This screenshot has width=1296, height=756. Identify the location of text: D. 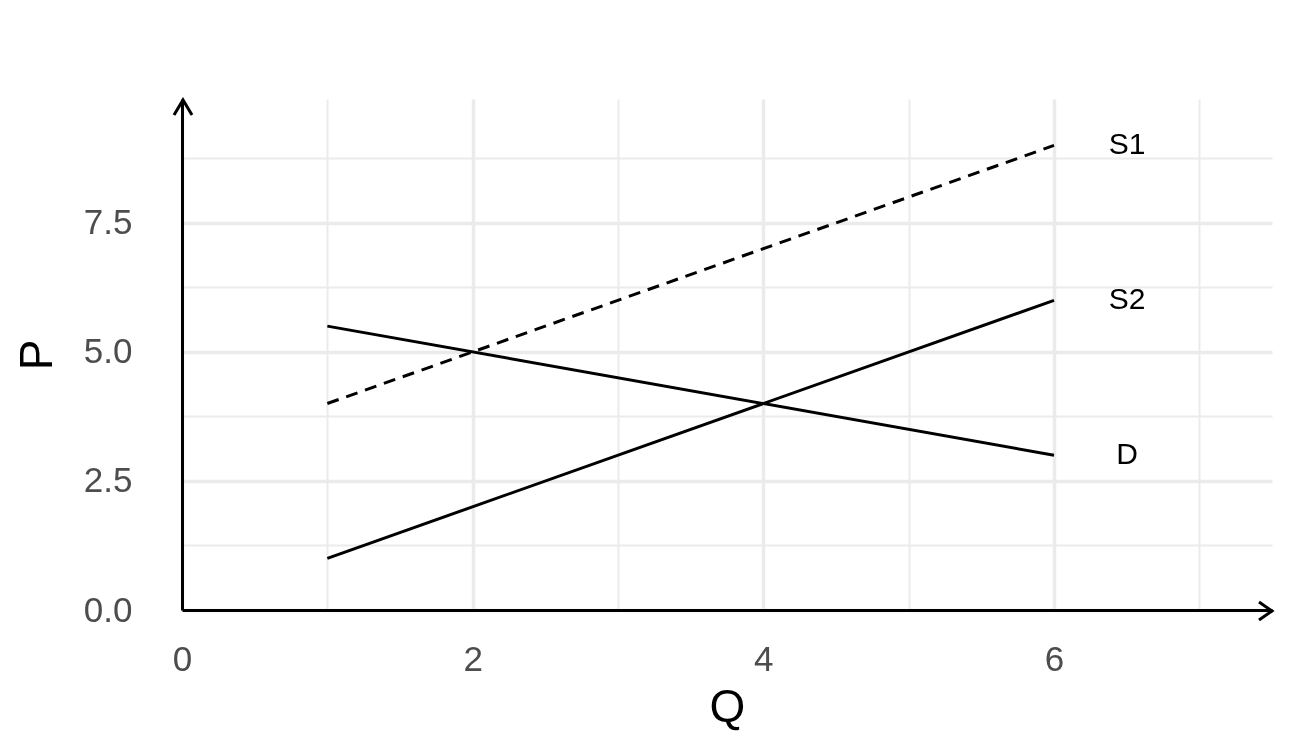
(1127, 454).